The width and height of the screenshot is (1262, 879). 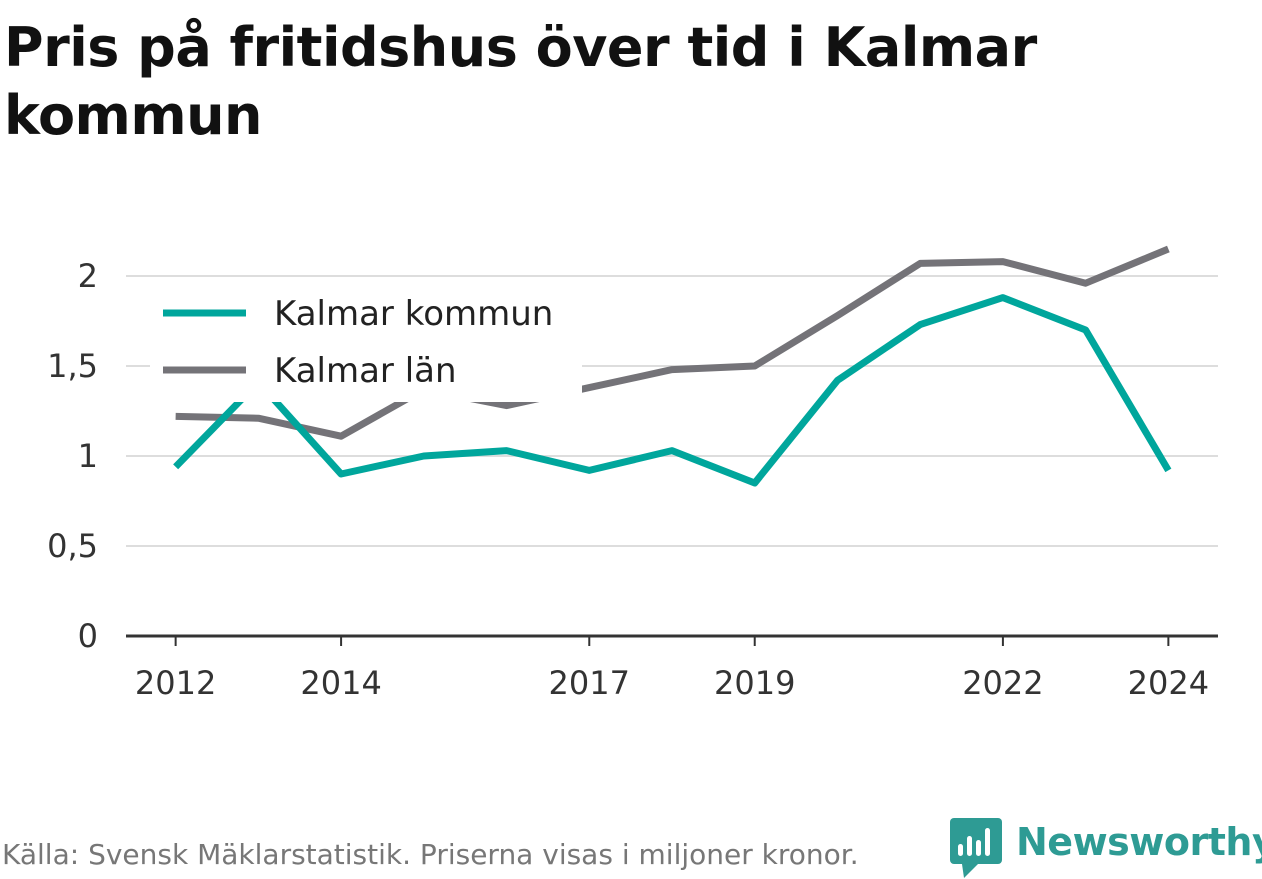 What do you see at coordinates (672, 683) in the screenshot?
I see `x-axis-labels: 2012 2014 2017 2019 2022 2024` at bounding box center [672, 683].